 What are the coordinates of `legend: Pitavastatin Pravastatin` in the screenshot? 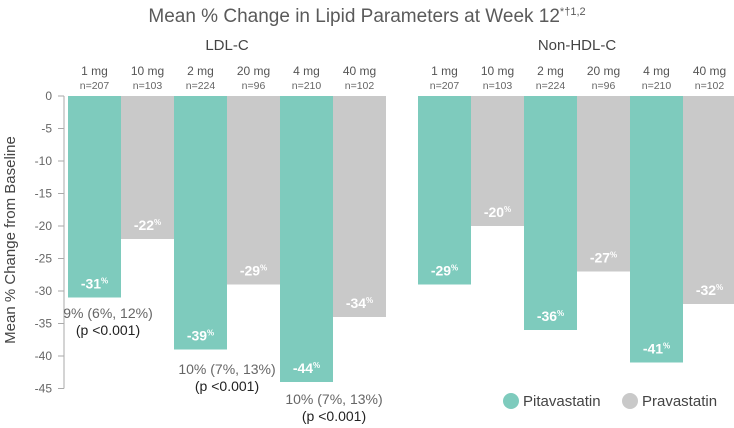 It's located at (610, 401).